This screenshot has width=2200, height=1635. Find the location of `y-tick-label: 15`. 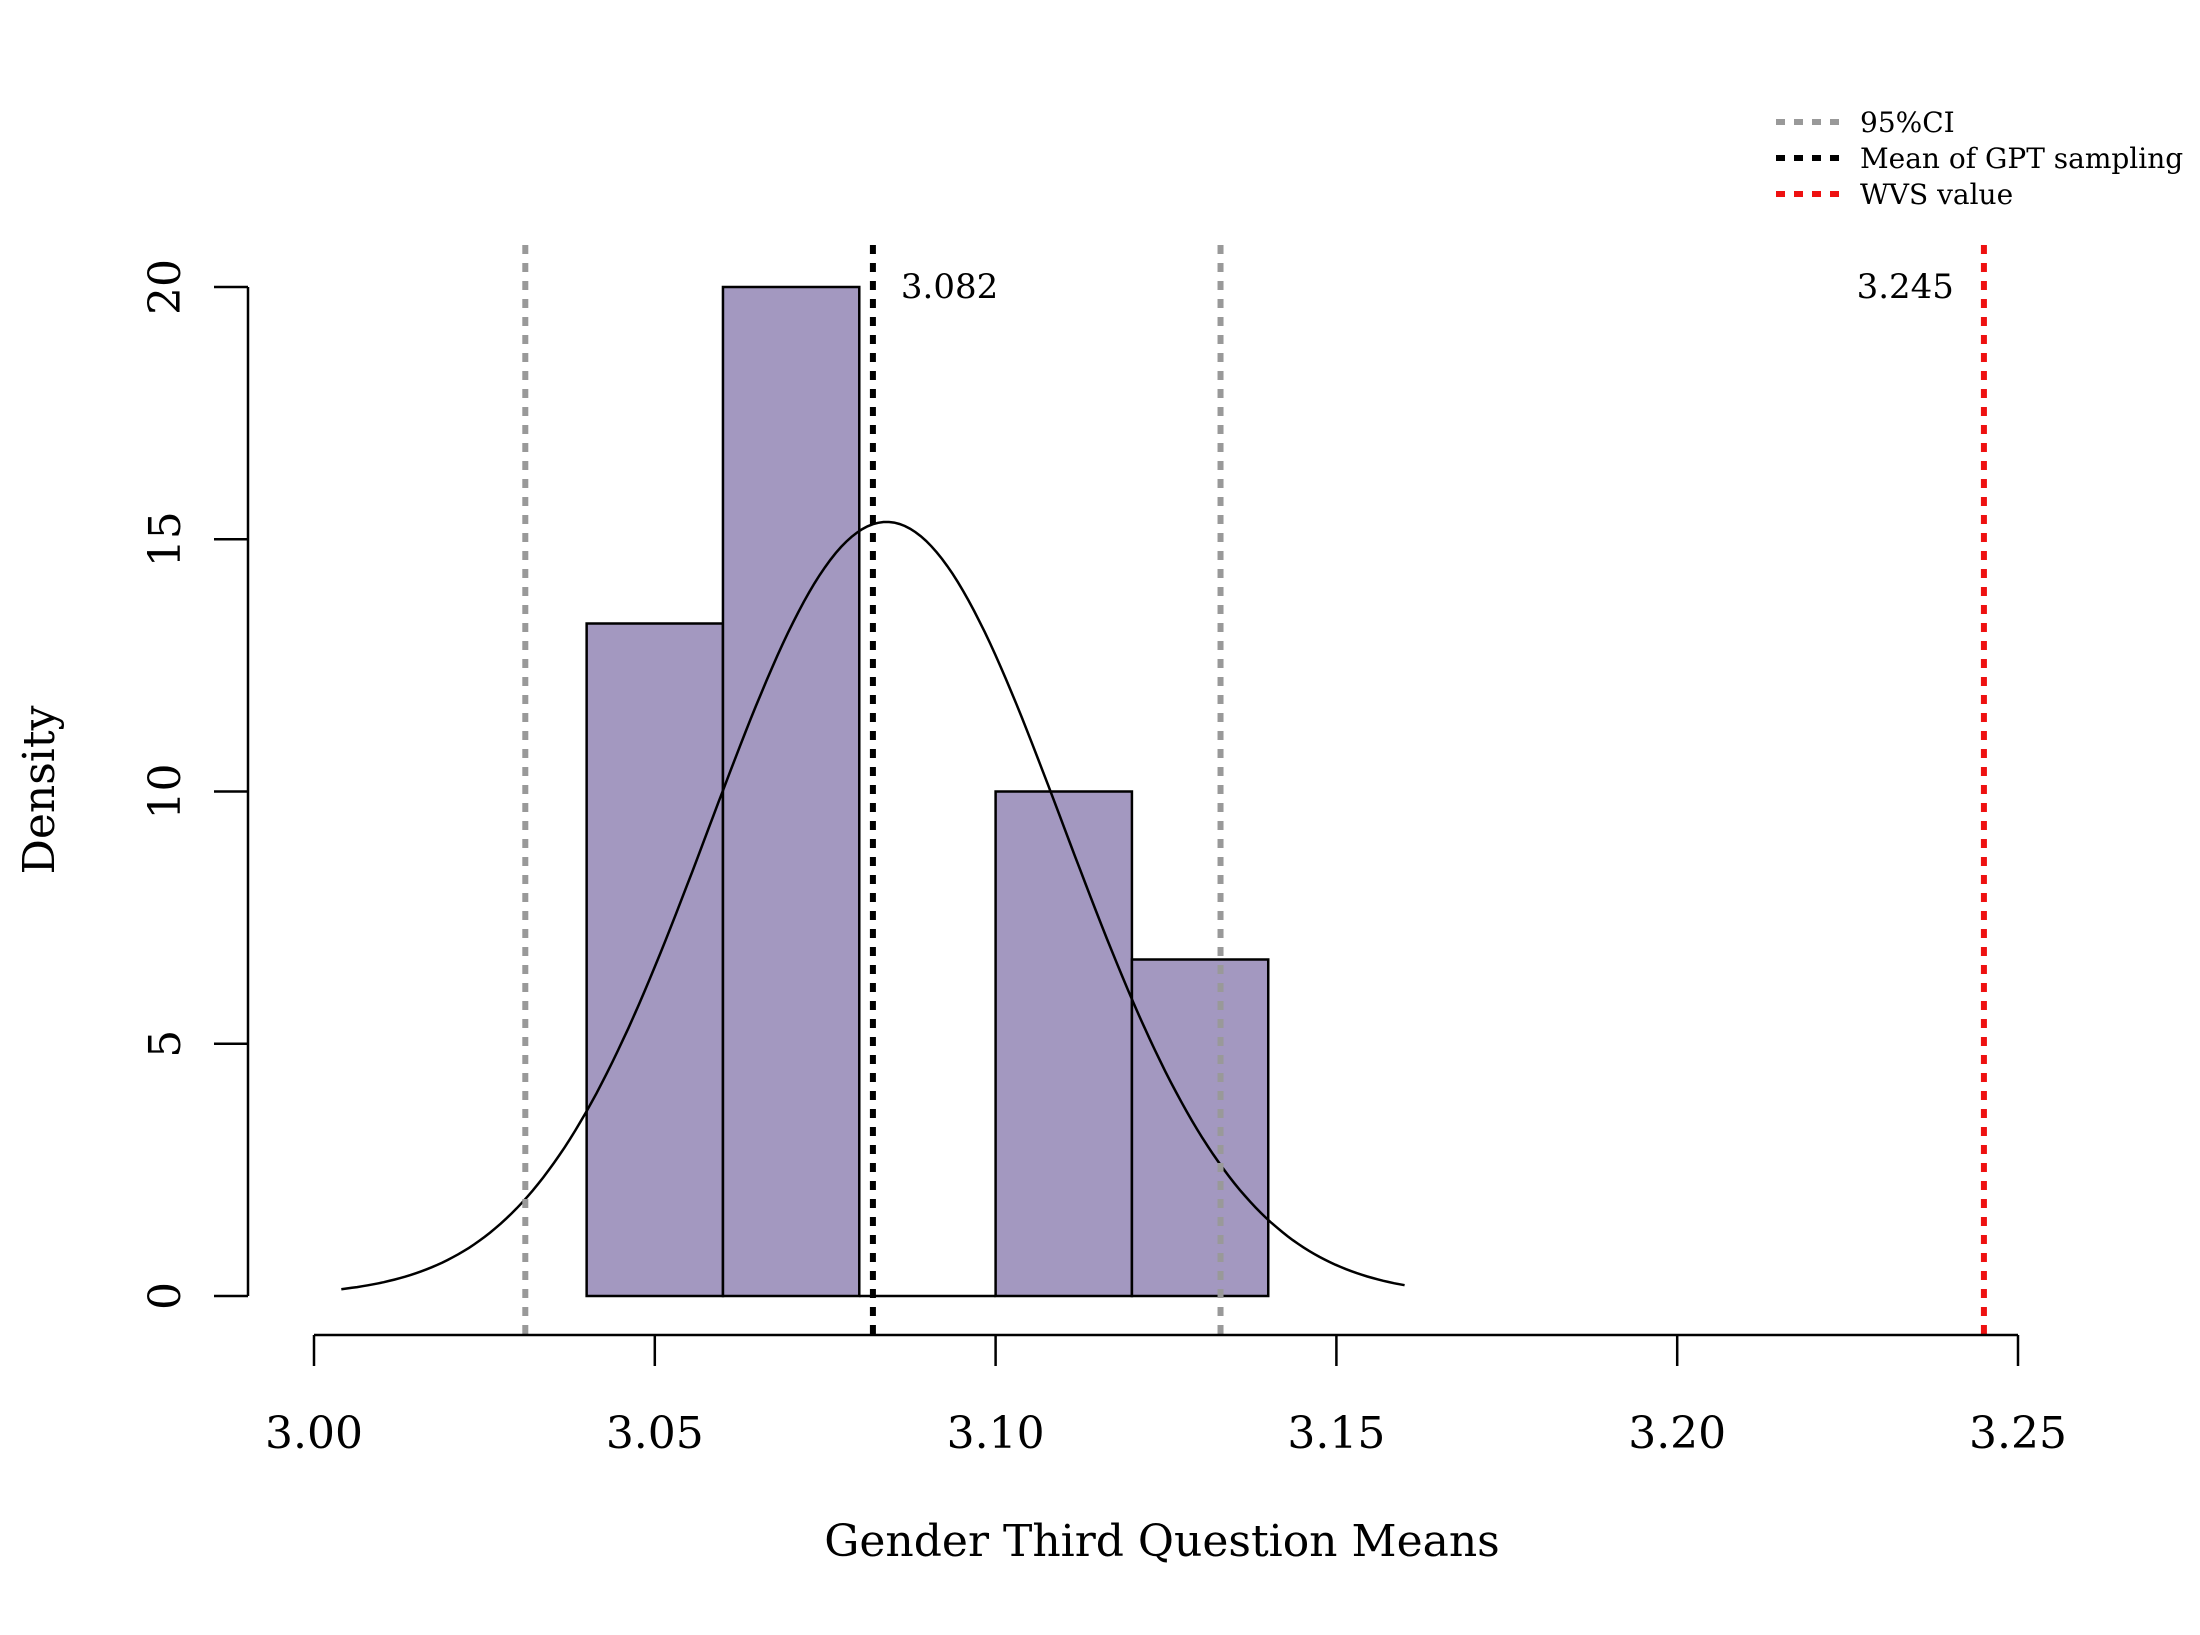

y-tick-label: 15 is located at coordinates (165, 539).